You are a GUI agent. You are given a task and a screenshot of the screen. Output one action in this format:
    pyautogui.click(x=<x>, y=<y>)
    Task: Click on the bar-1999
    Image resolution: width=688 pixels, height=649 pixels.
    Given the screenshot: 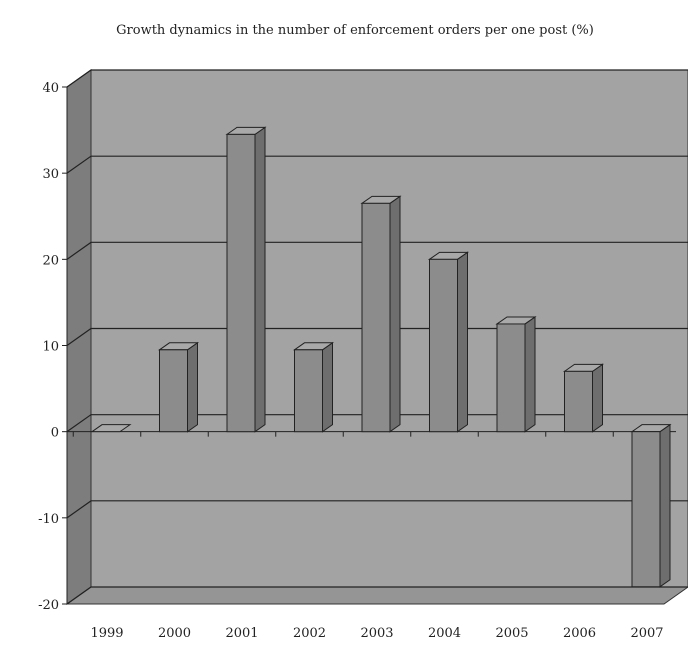 What is the action you would take?
    pyautogui.click(x=111, y=428)
    